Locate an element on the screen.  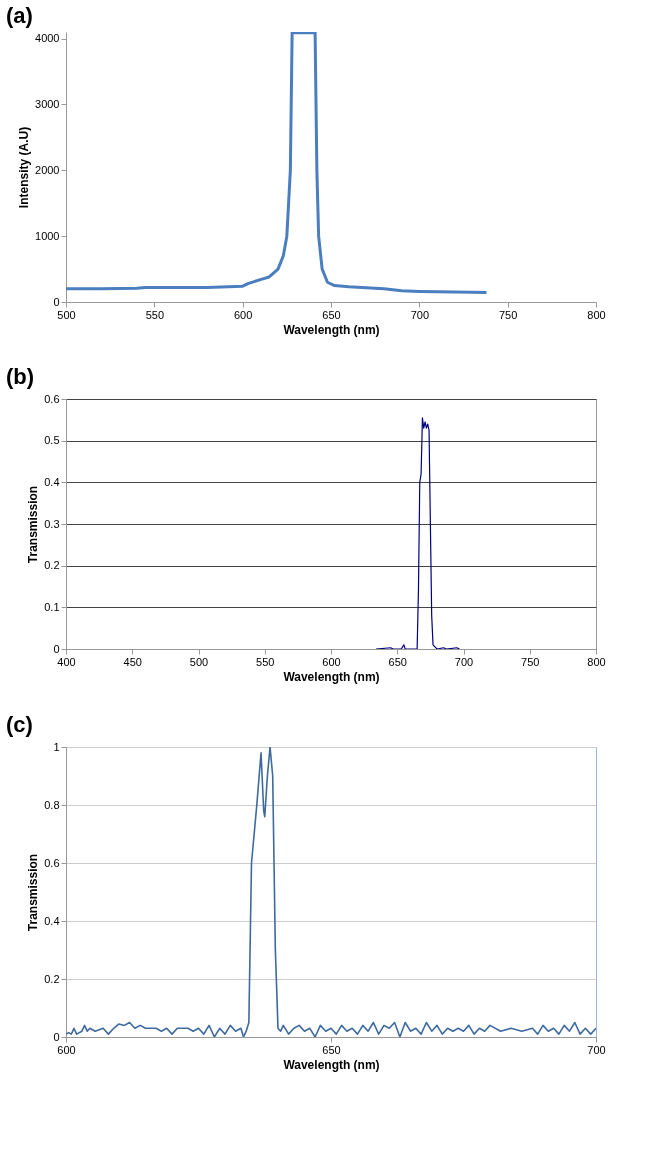
x-tick-label: 450 is located at coordinates (132, 661).